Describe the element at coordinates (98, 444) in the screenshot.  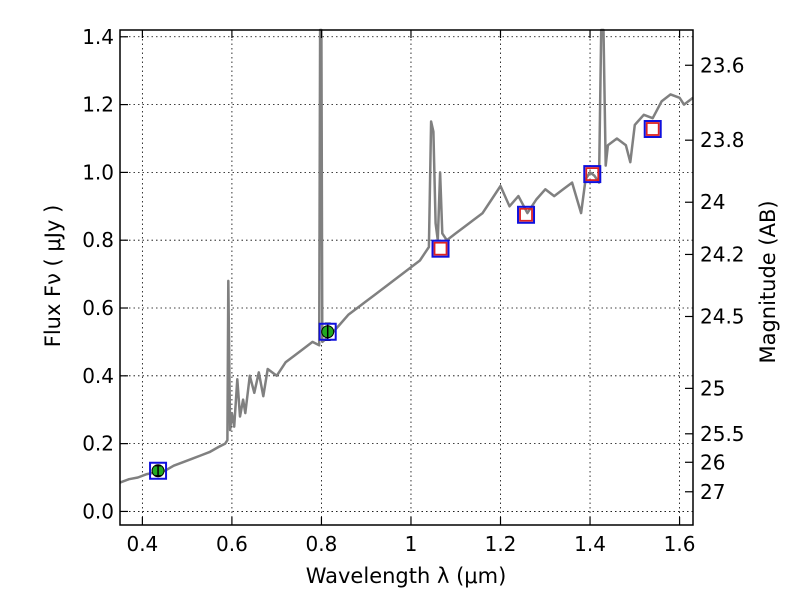
I see `y-tick-label: 0.2` at that location.